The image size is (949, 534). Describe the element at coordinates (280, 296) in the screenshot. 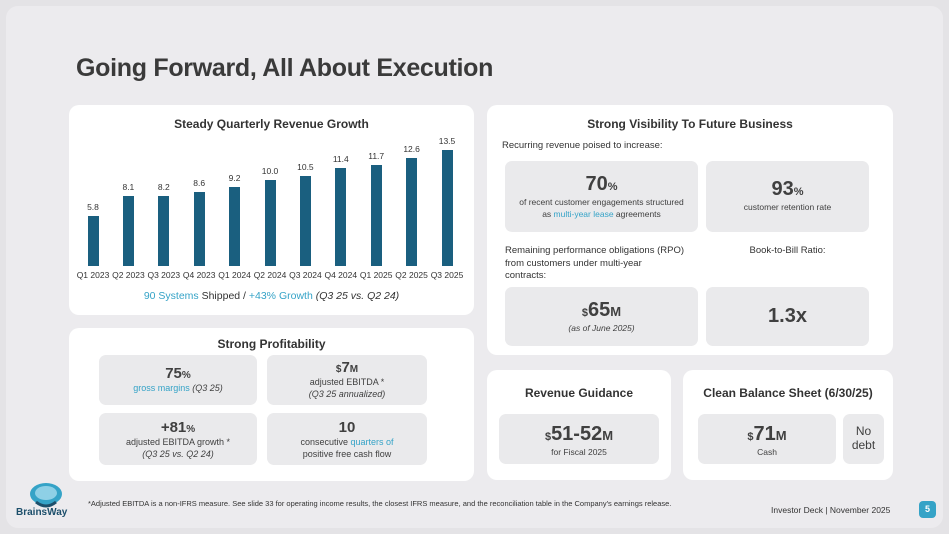

I see `caption-growth: +43% Growth` at that location.